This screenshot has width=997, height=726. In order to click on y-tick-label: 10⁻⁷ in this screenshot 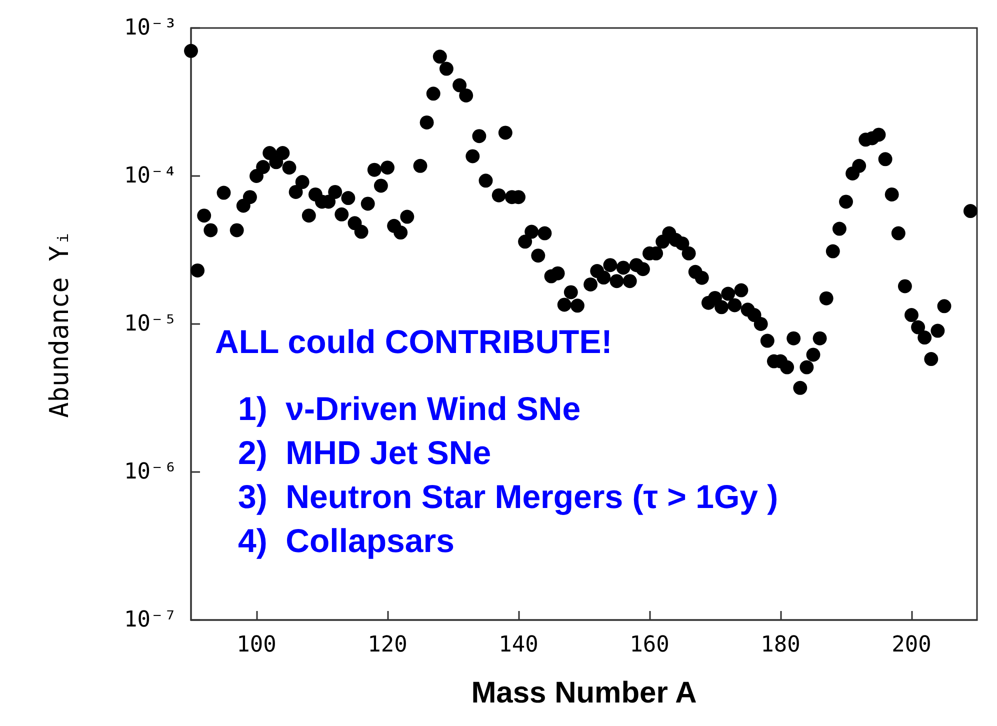, I will do `click(150, 620)`.